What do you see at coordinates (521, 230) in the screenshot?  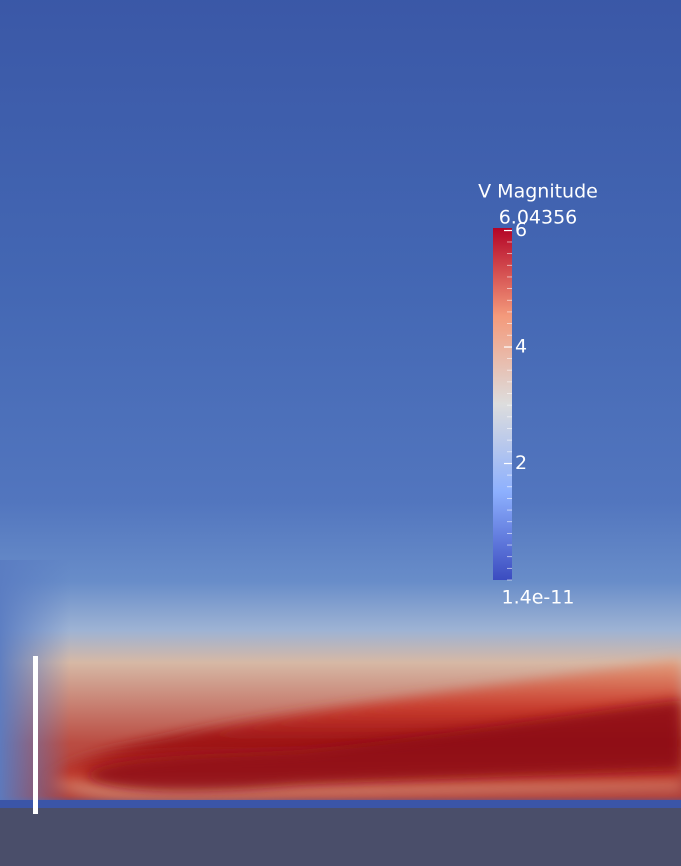 I see `tick-label: 6` at bounding box center [521, 230].